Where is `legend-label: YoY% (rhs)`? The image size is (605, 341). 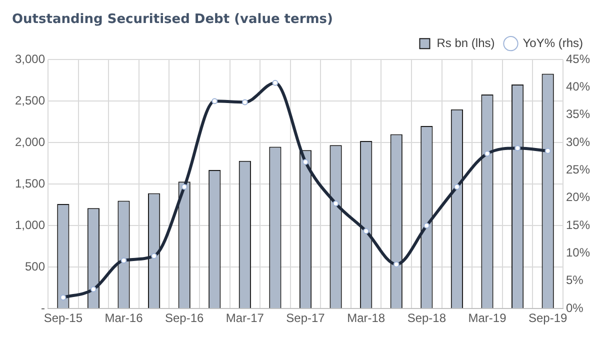 legend-label: YoY% (rhs) is located at coordinates (553, 43).